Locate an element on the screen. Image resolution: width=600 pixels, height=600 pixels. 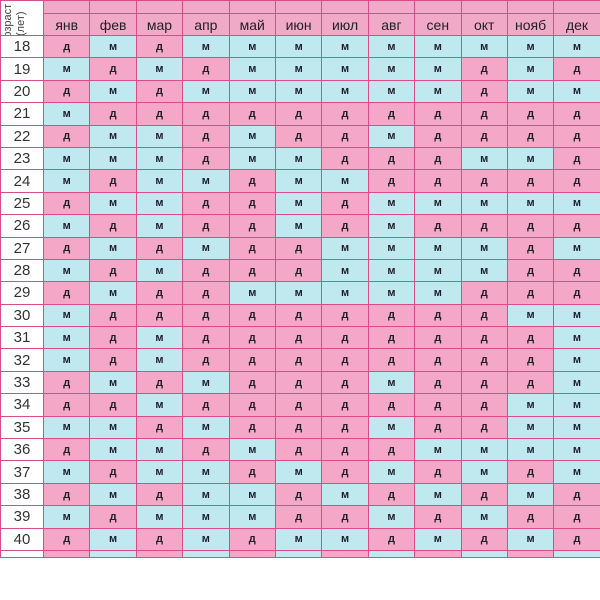
age-cell: 19 is located at coordinates (22, 69).